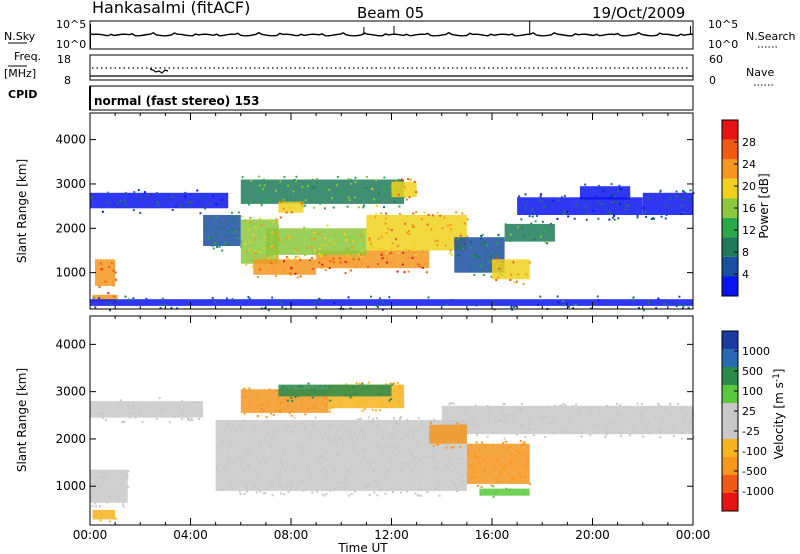  What do you see at coordinates (391, 535) in the screenshot?
I see `x-tick-label: 12:00` at bounding box center [391, 535].